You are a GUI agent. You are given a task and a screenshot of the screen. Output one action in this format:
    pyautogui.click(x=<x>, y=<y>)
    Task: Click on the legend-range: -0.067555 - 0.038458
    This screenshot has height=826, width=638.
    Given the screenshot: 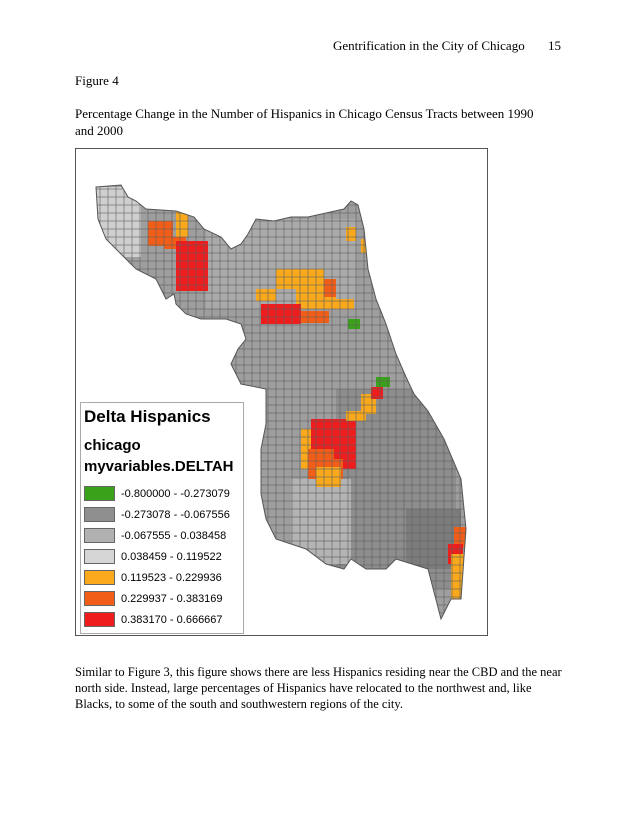 What is the action you would take?
    pyautogui.click(x=174, y=535)
    